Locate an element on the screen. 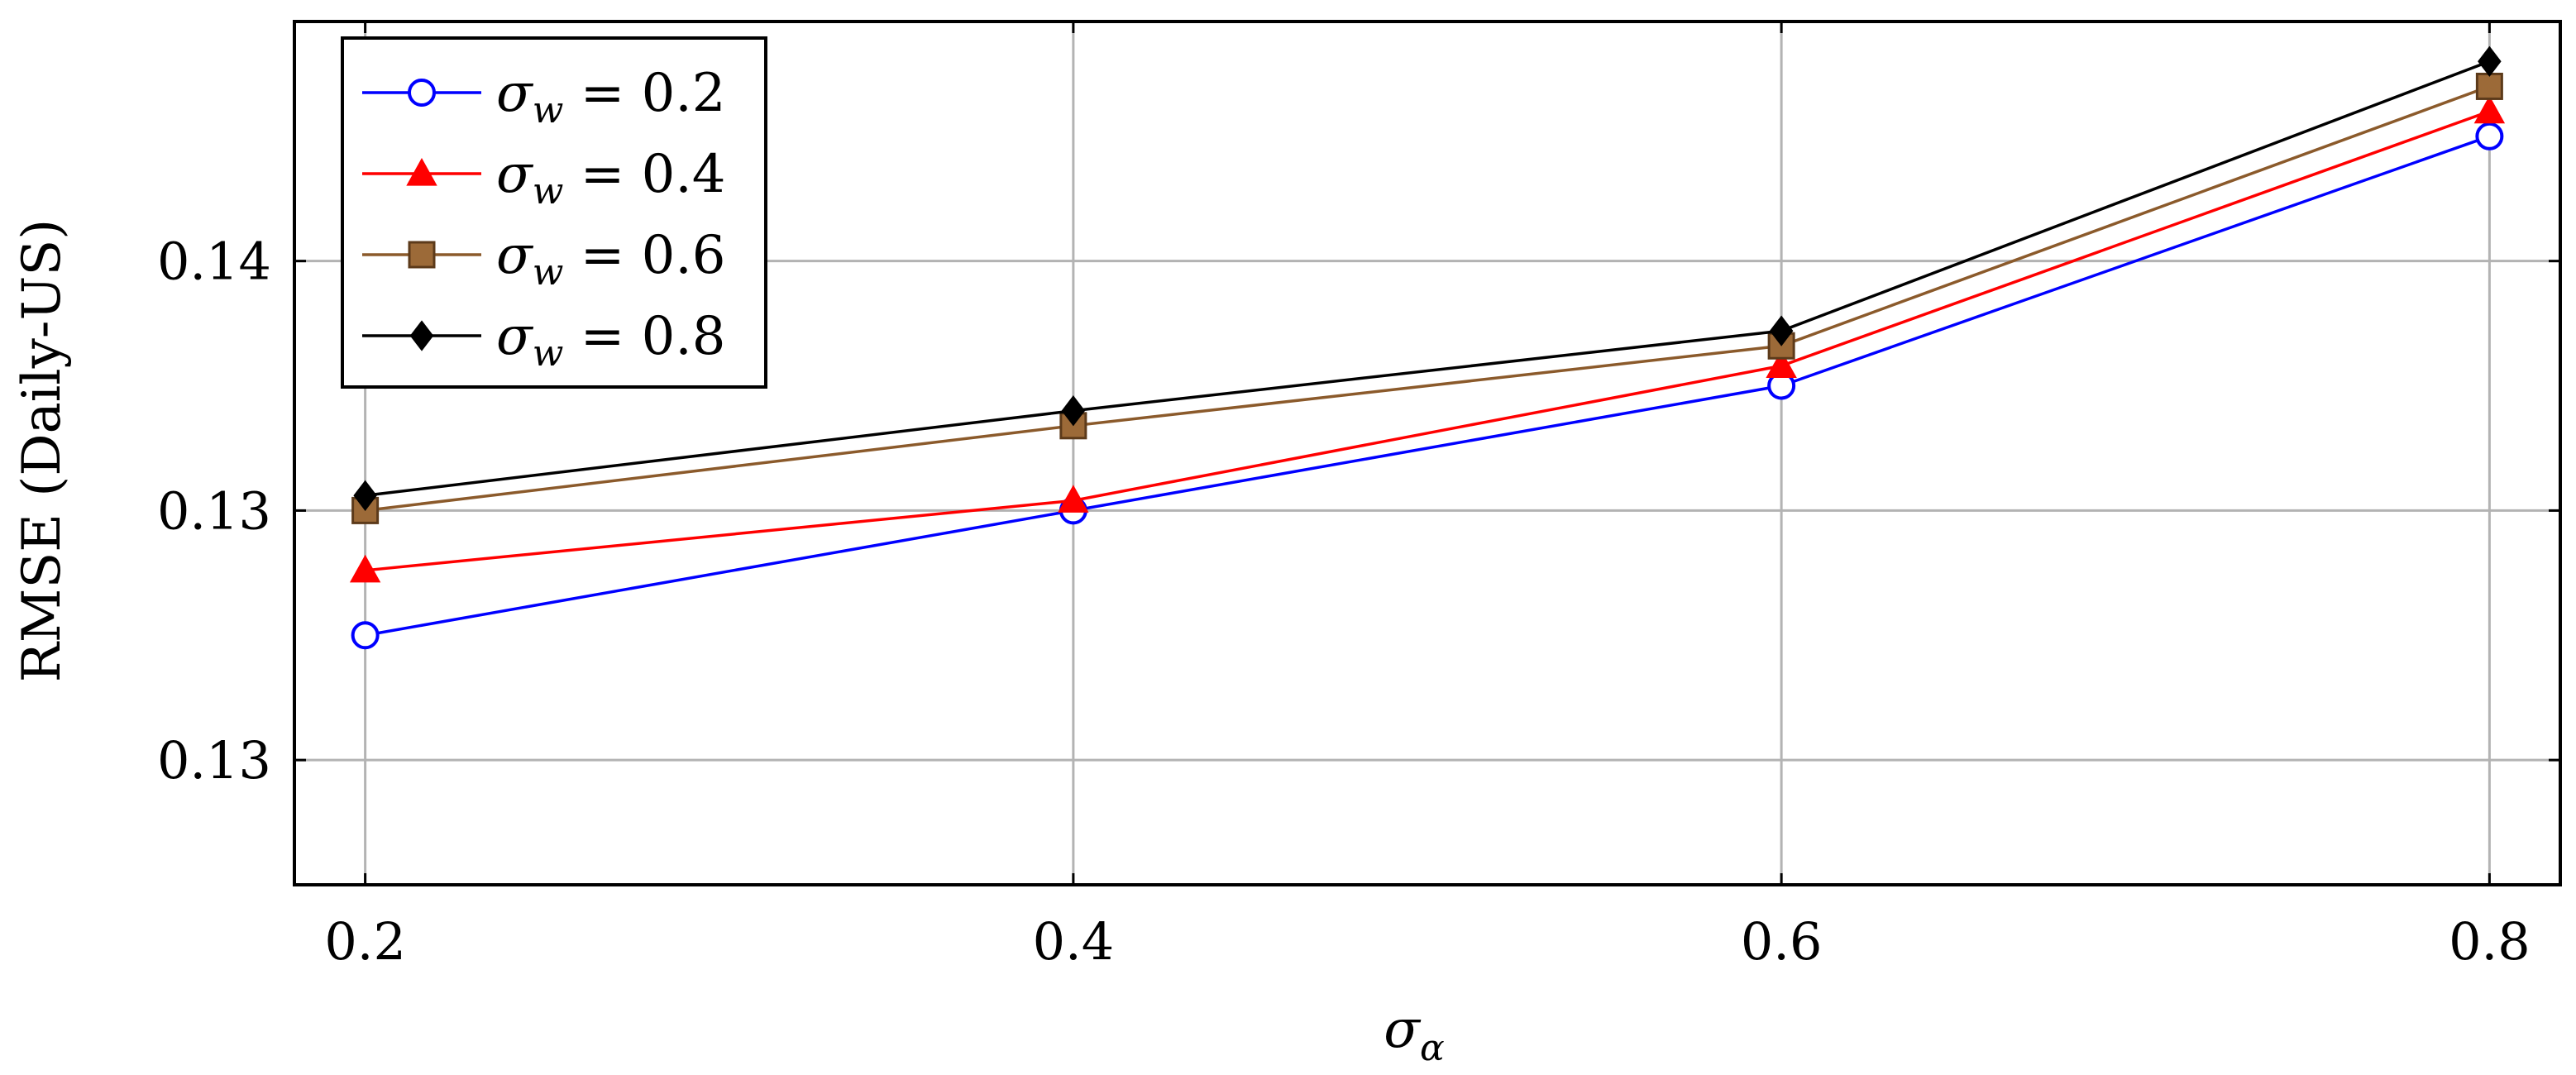 The height and width of the screenshot is (1075, 2576). legend-label: σw = 0.6 is located at coordinates (610, 259).